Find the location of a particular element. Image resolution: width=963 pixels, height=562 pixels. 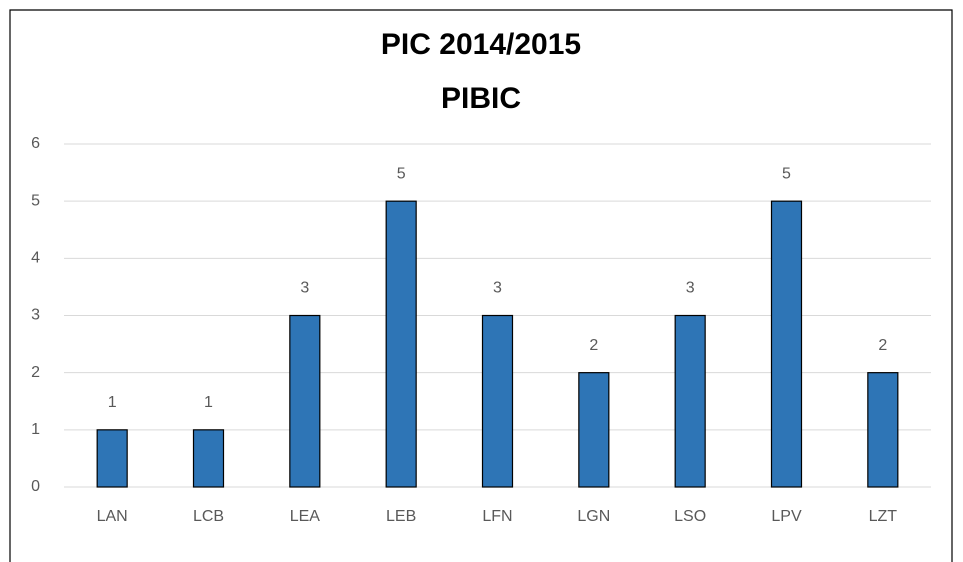

y-tick-label: 3 is located at coordinates (35, 315).